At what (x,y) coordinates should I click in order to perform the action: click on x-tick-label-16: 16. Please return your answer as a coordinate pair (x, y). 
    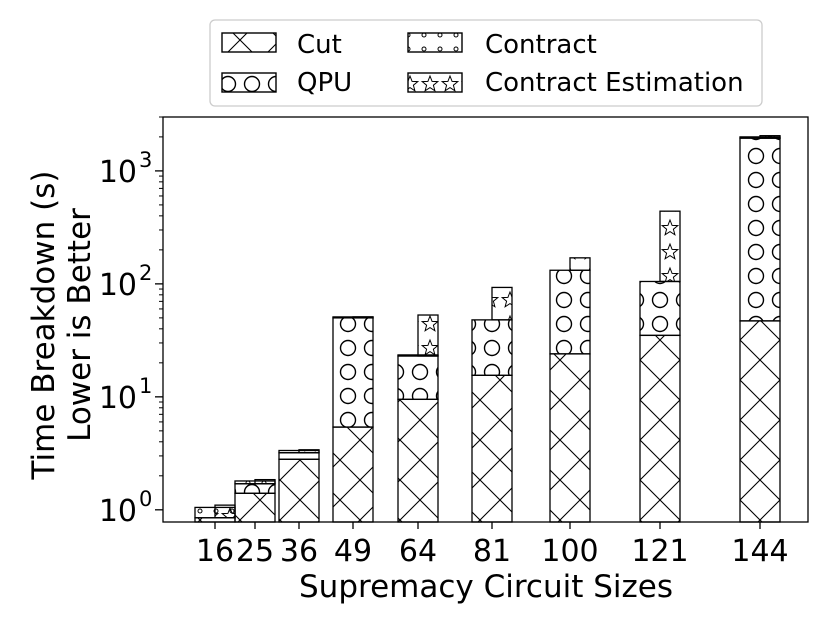
    Looking at the image, I should click on (215, 551).